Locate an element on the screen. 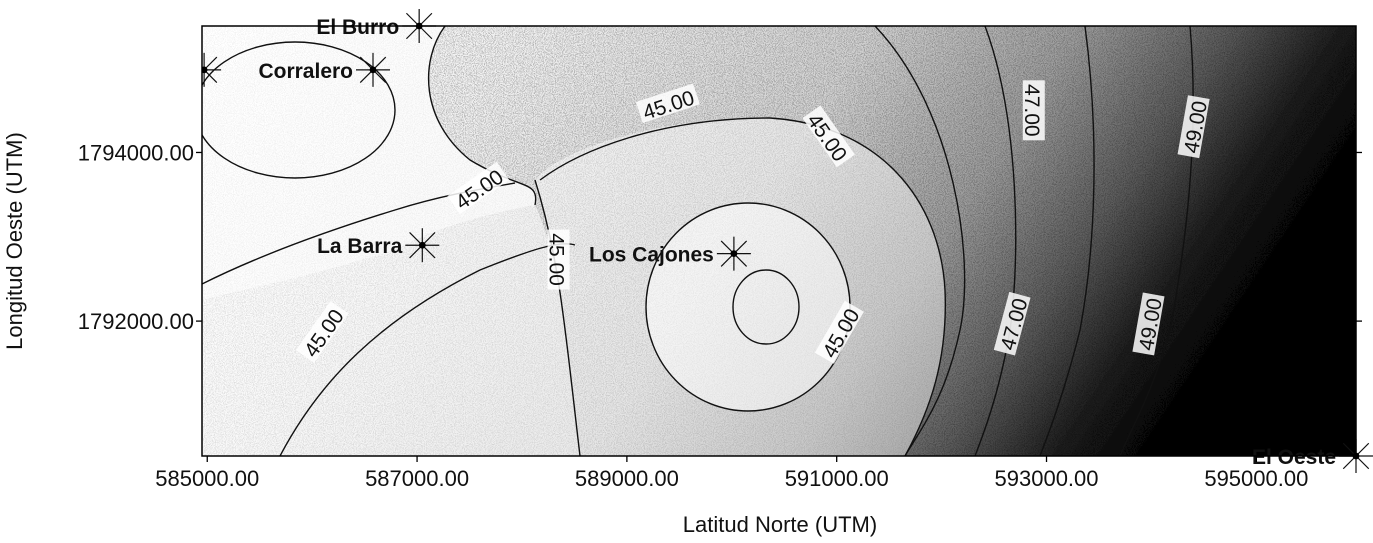 The height and width of the screenshot is (543, 1373). low-region-cajones is located at coordinates (748, 307).